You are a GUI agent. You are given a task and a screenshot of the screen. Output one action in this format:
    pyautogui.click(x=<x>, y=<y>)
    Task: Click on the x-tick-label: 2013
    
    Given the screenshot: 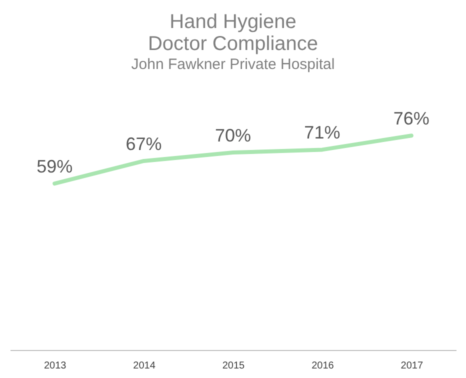 What is the action you would take?
    pyautogui.click(x=55, y=366)
    